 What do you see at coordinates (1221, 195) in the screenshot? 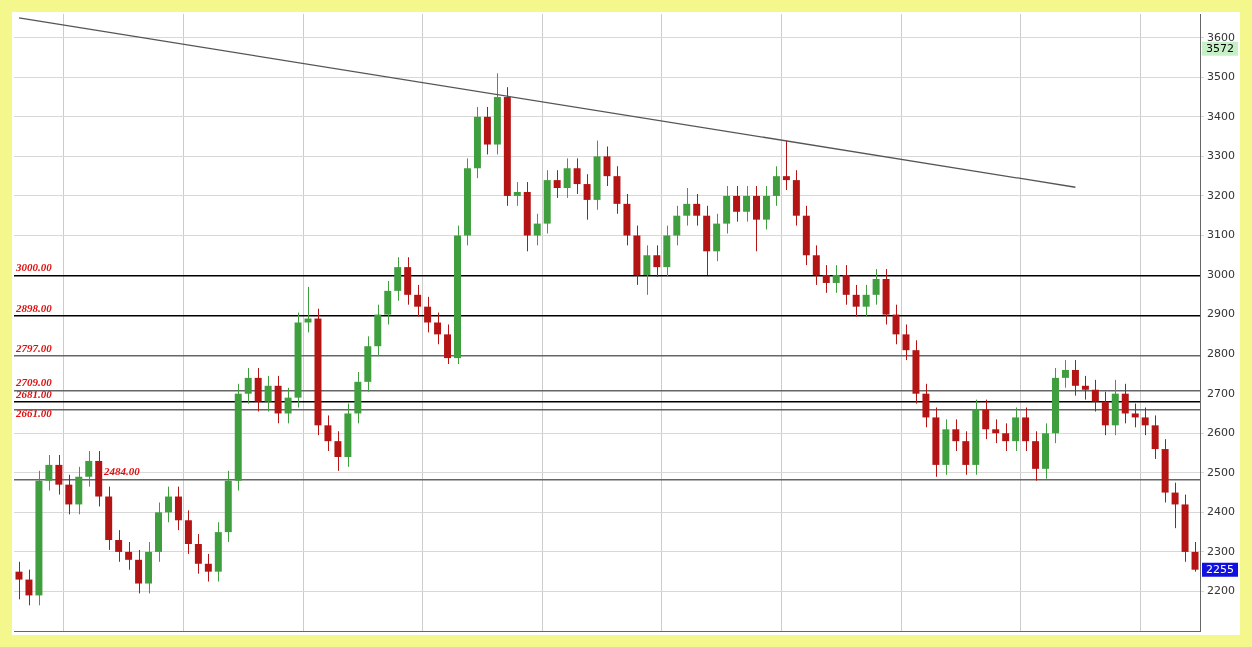
I see `y-tick-label: 3200` at bounding box center [1221, 195].